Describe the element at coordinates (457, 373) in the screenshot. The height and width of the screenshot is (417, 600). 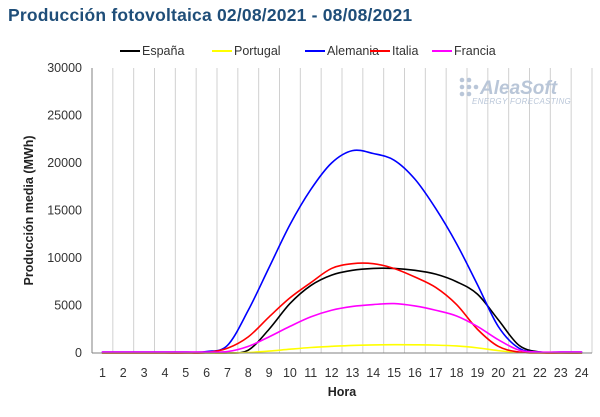
I see `x-tick-label: 18` at that location.